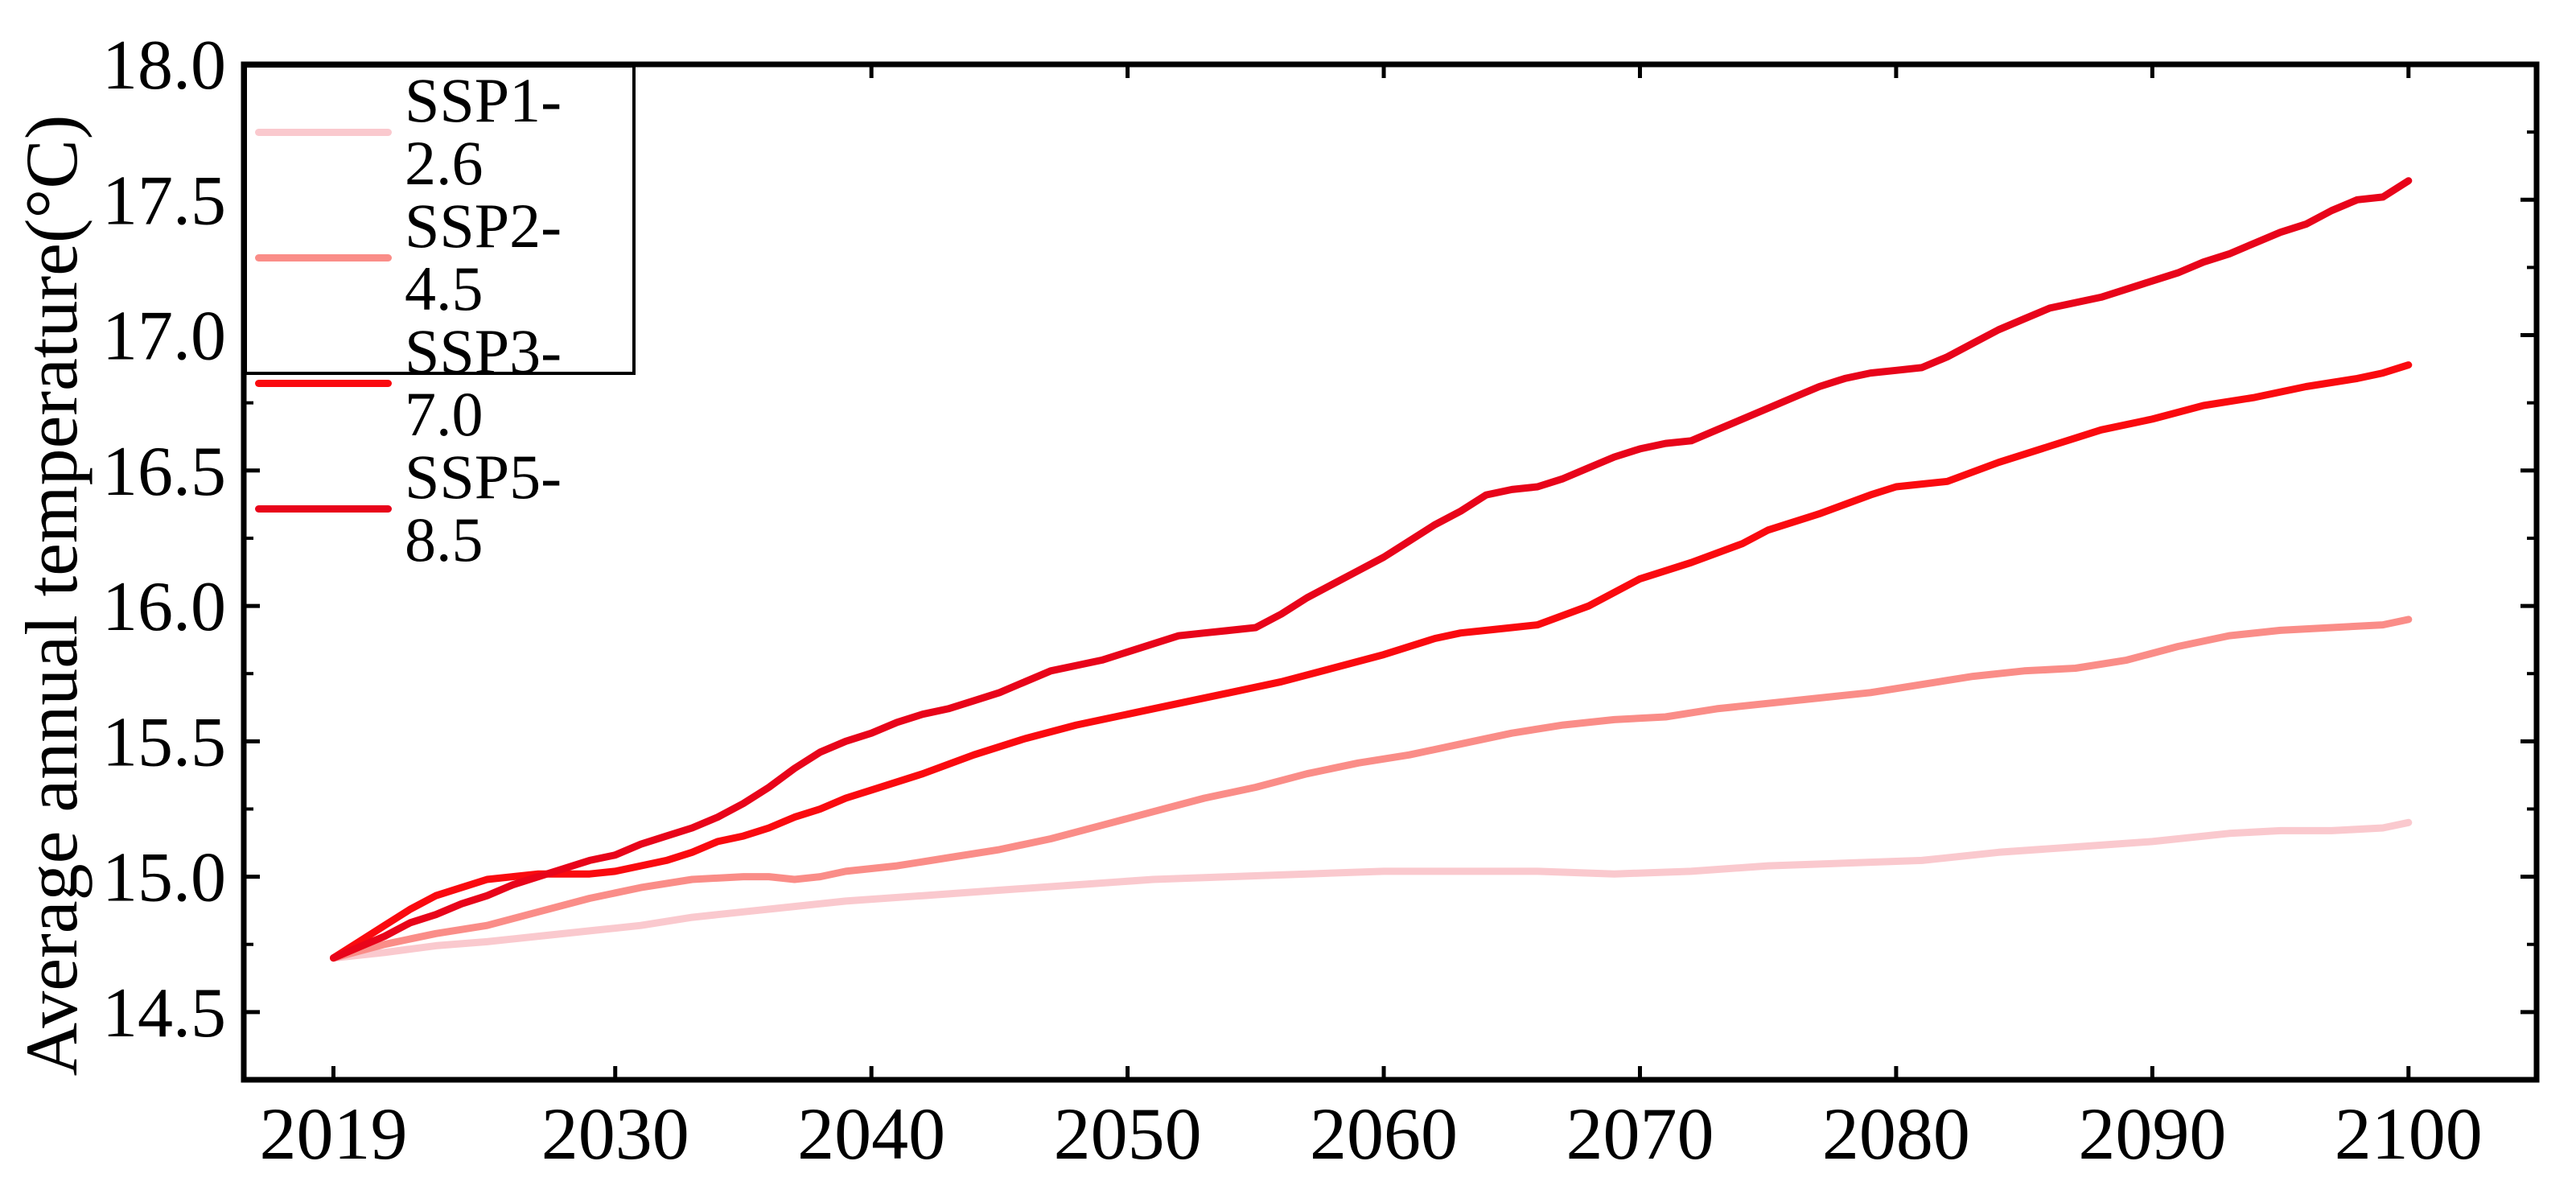 The image size is (2576, 1190). I want to click on y-tick-label: 15.5, so click(164, 742).